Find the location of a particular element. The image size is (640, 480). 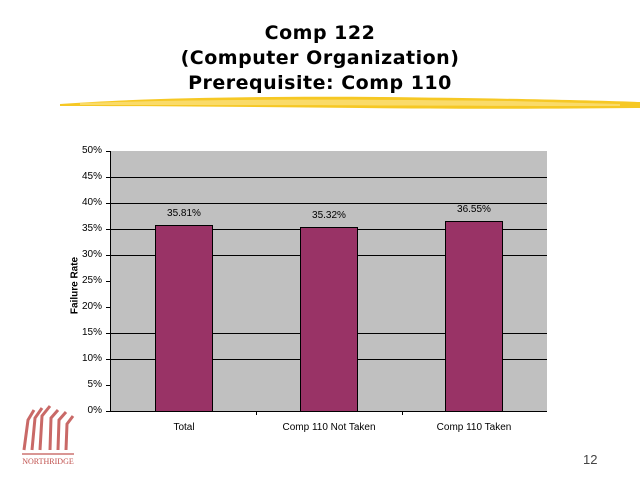

y-axis is located at coordinates (110, 281).